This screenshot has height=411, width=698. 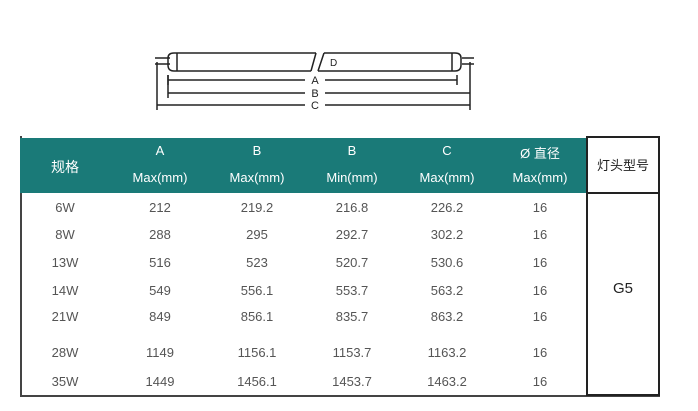 I want to click on tube-dimension-diagram: D A B C, so click(x=314, y=82).